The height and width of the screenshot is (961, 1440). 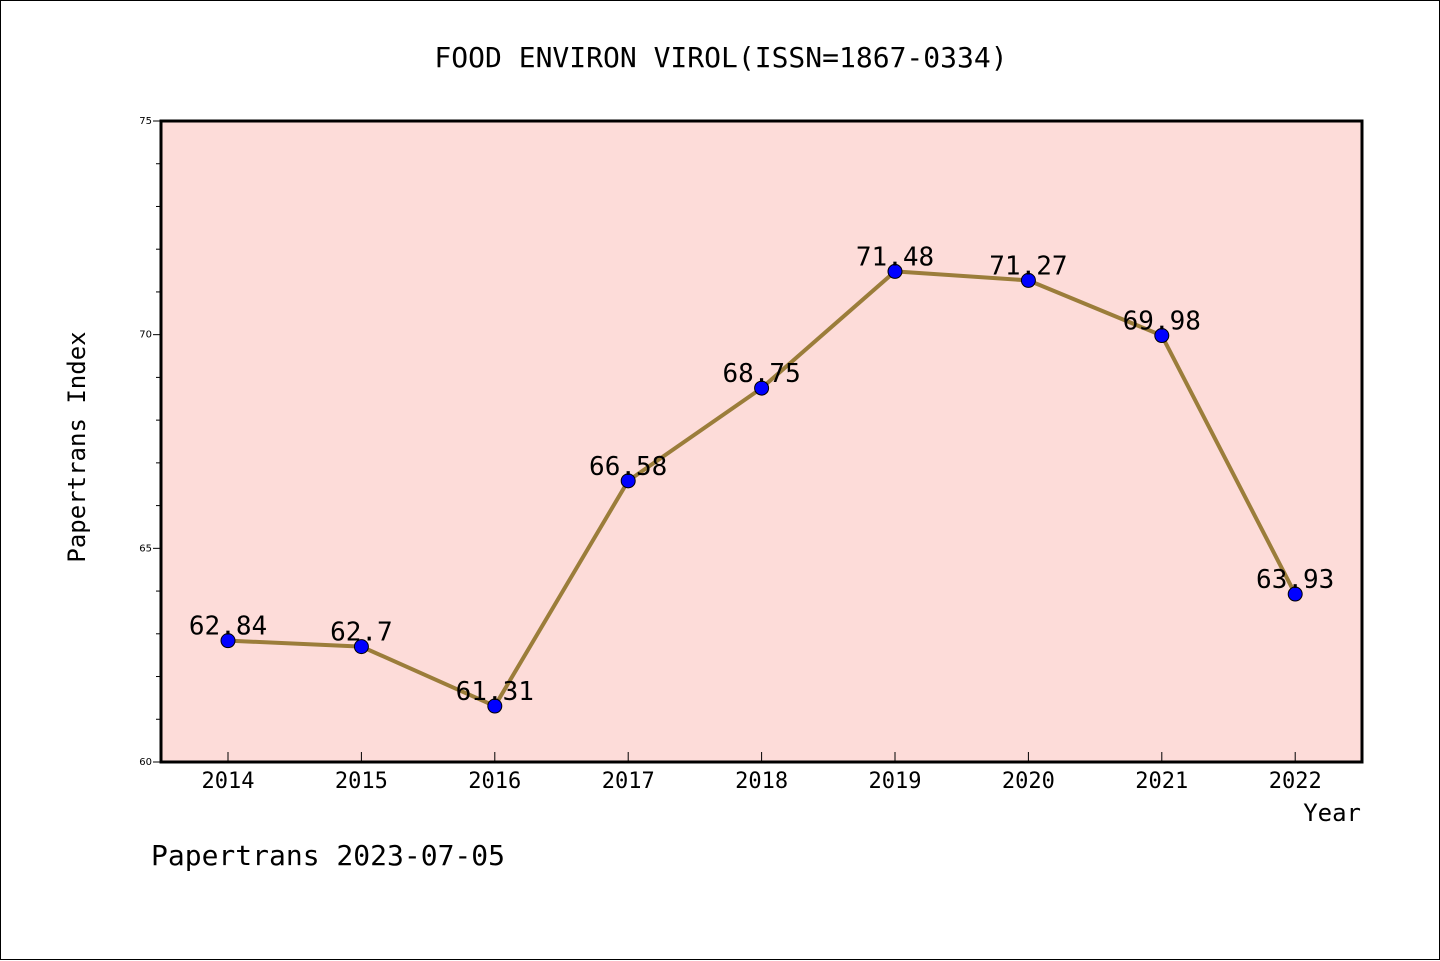 What do you see at coordinates (495, 692) in the screenshot?
I see `data-label: 61.31` at bounding box center [495, 692].